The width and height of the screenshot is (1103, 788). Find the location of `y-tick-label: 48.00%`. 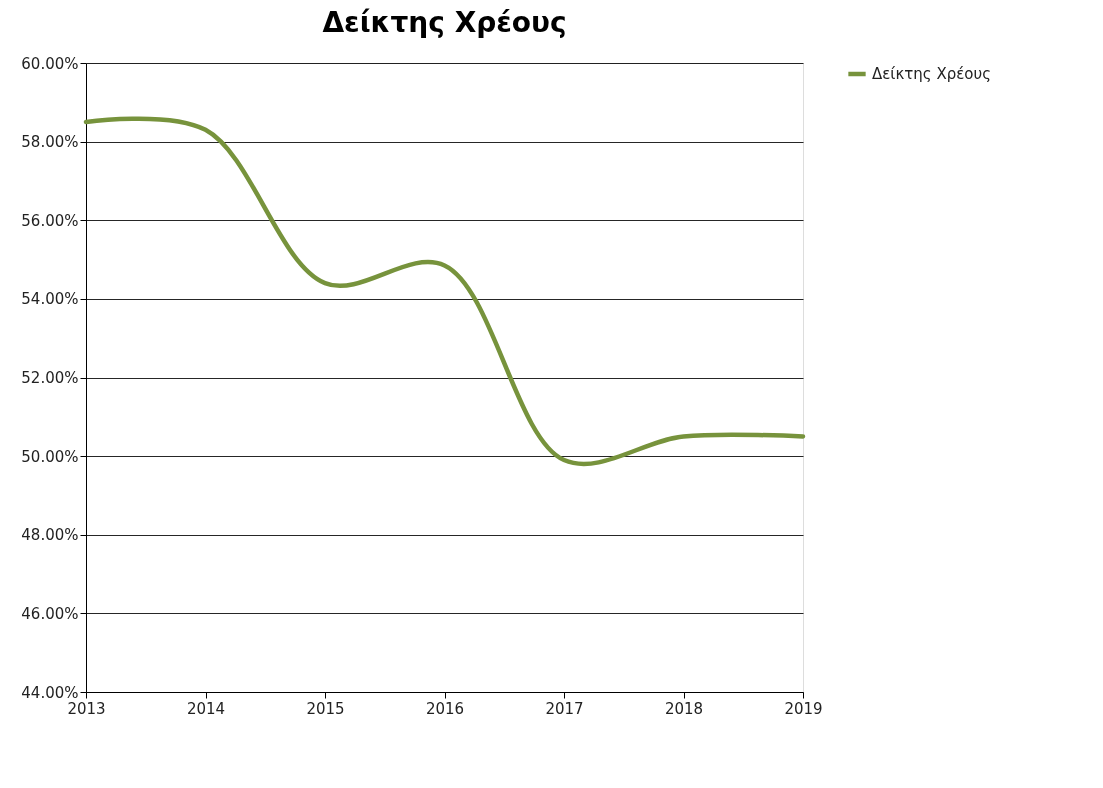

y-tick-label: 48.00% is located at coordinates (50, 535).